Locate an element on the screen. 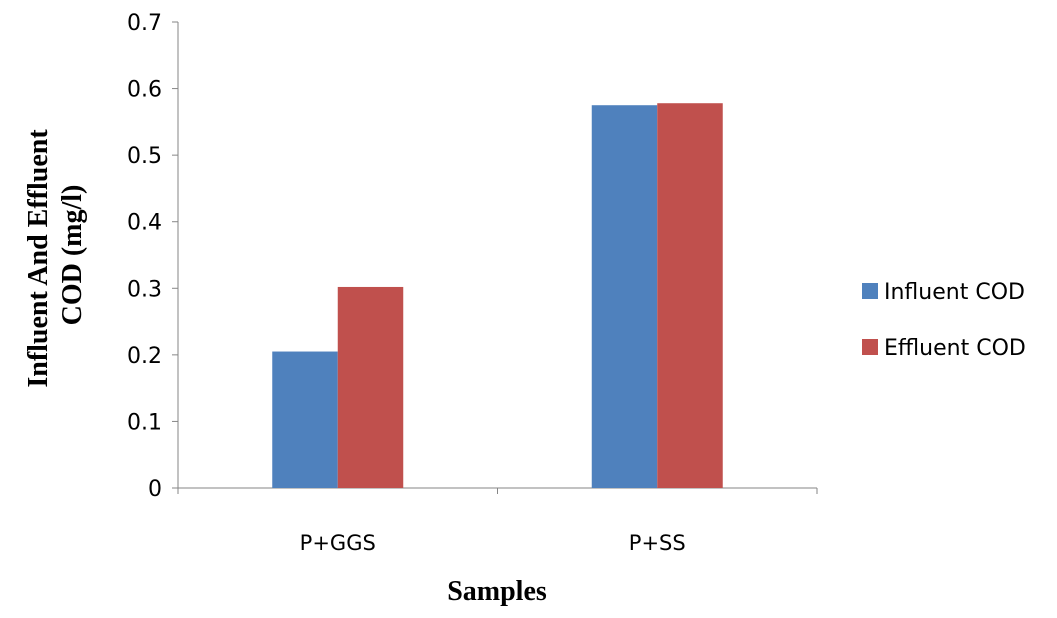 This screenshot has height=618, width=1057. bar-influent-cod-p-ss is located at coordinates (624, 296).